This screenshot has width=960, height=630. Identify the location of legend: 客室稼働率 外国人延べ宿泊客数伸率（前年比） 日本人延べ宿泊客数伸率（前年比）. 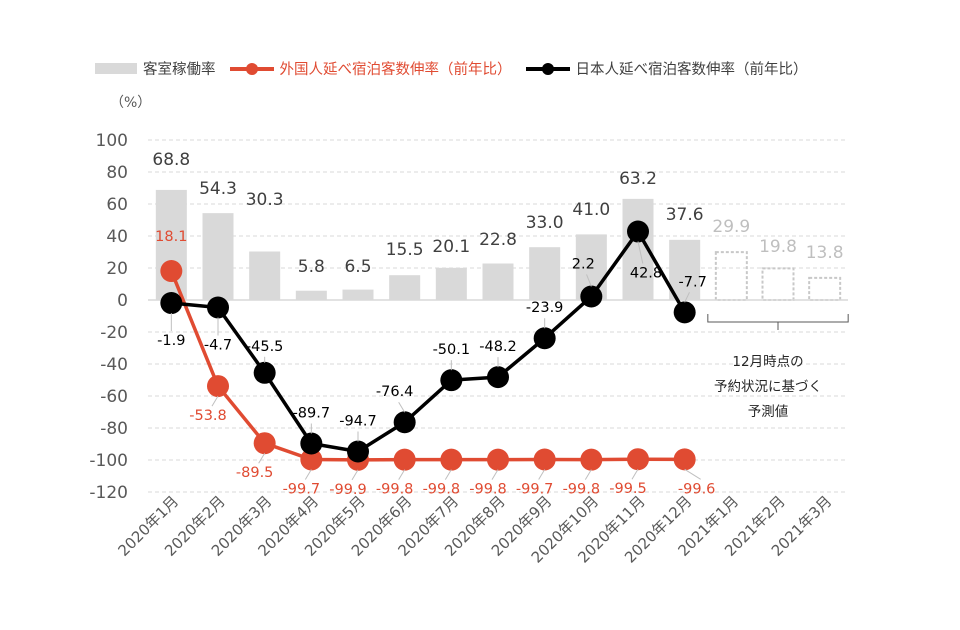
(458, 68).